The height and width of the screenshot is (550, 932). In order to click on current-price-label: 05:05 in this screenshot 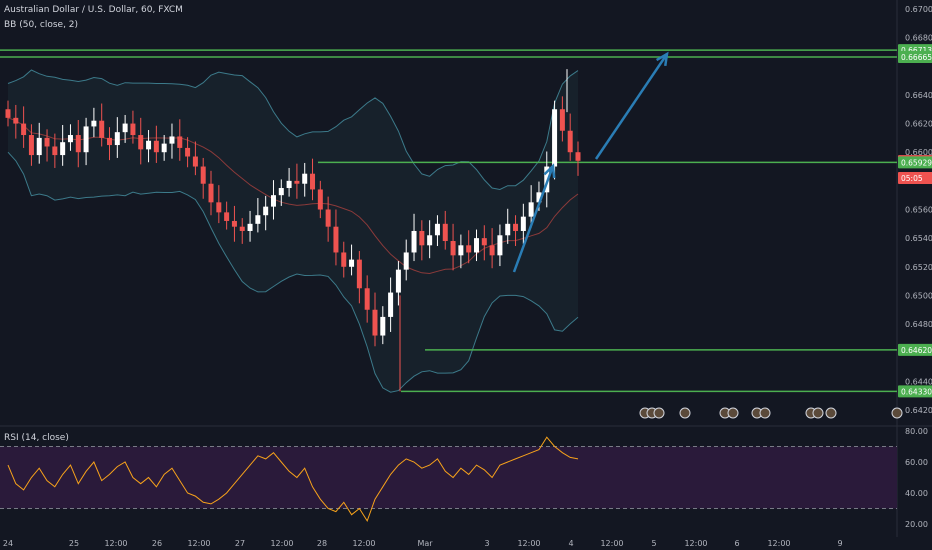, I will do `click(912, 178)`.